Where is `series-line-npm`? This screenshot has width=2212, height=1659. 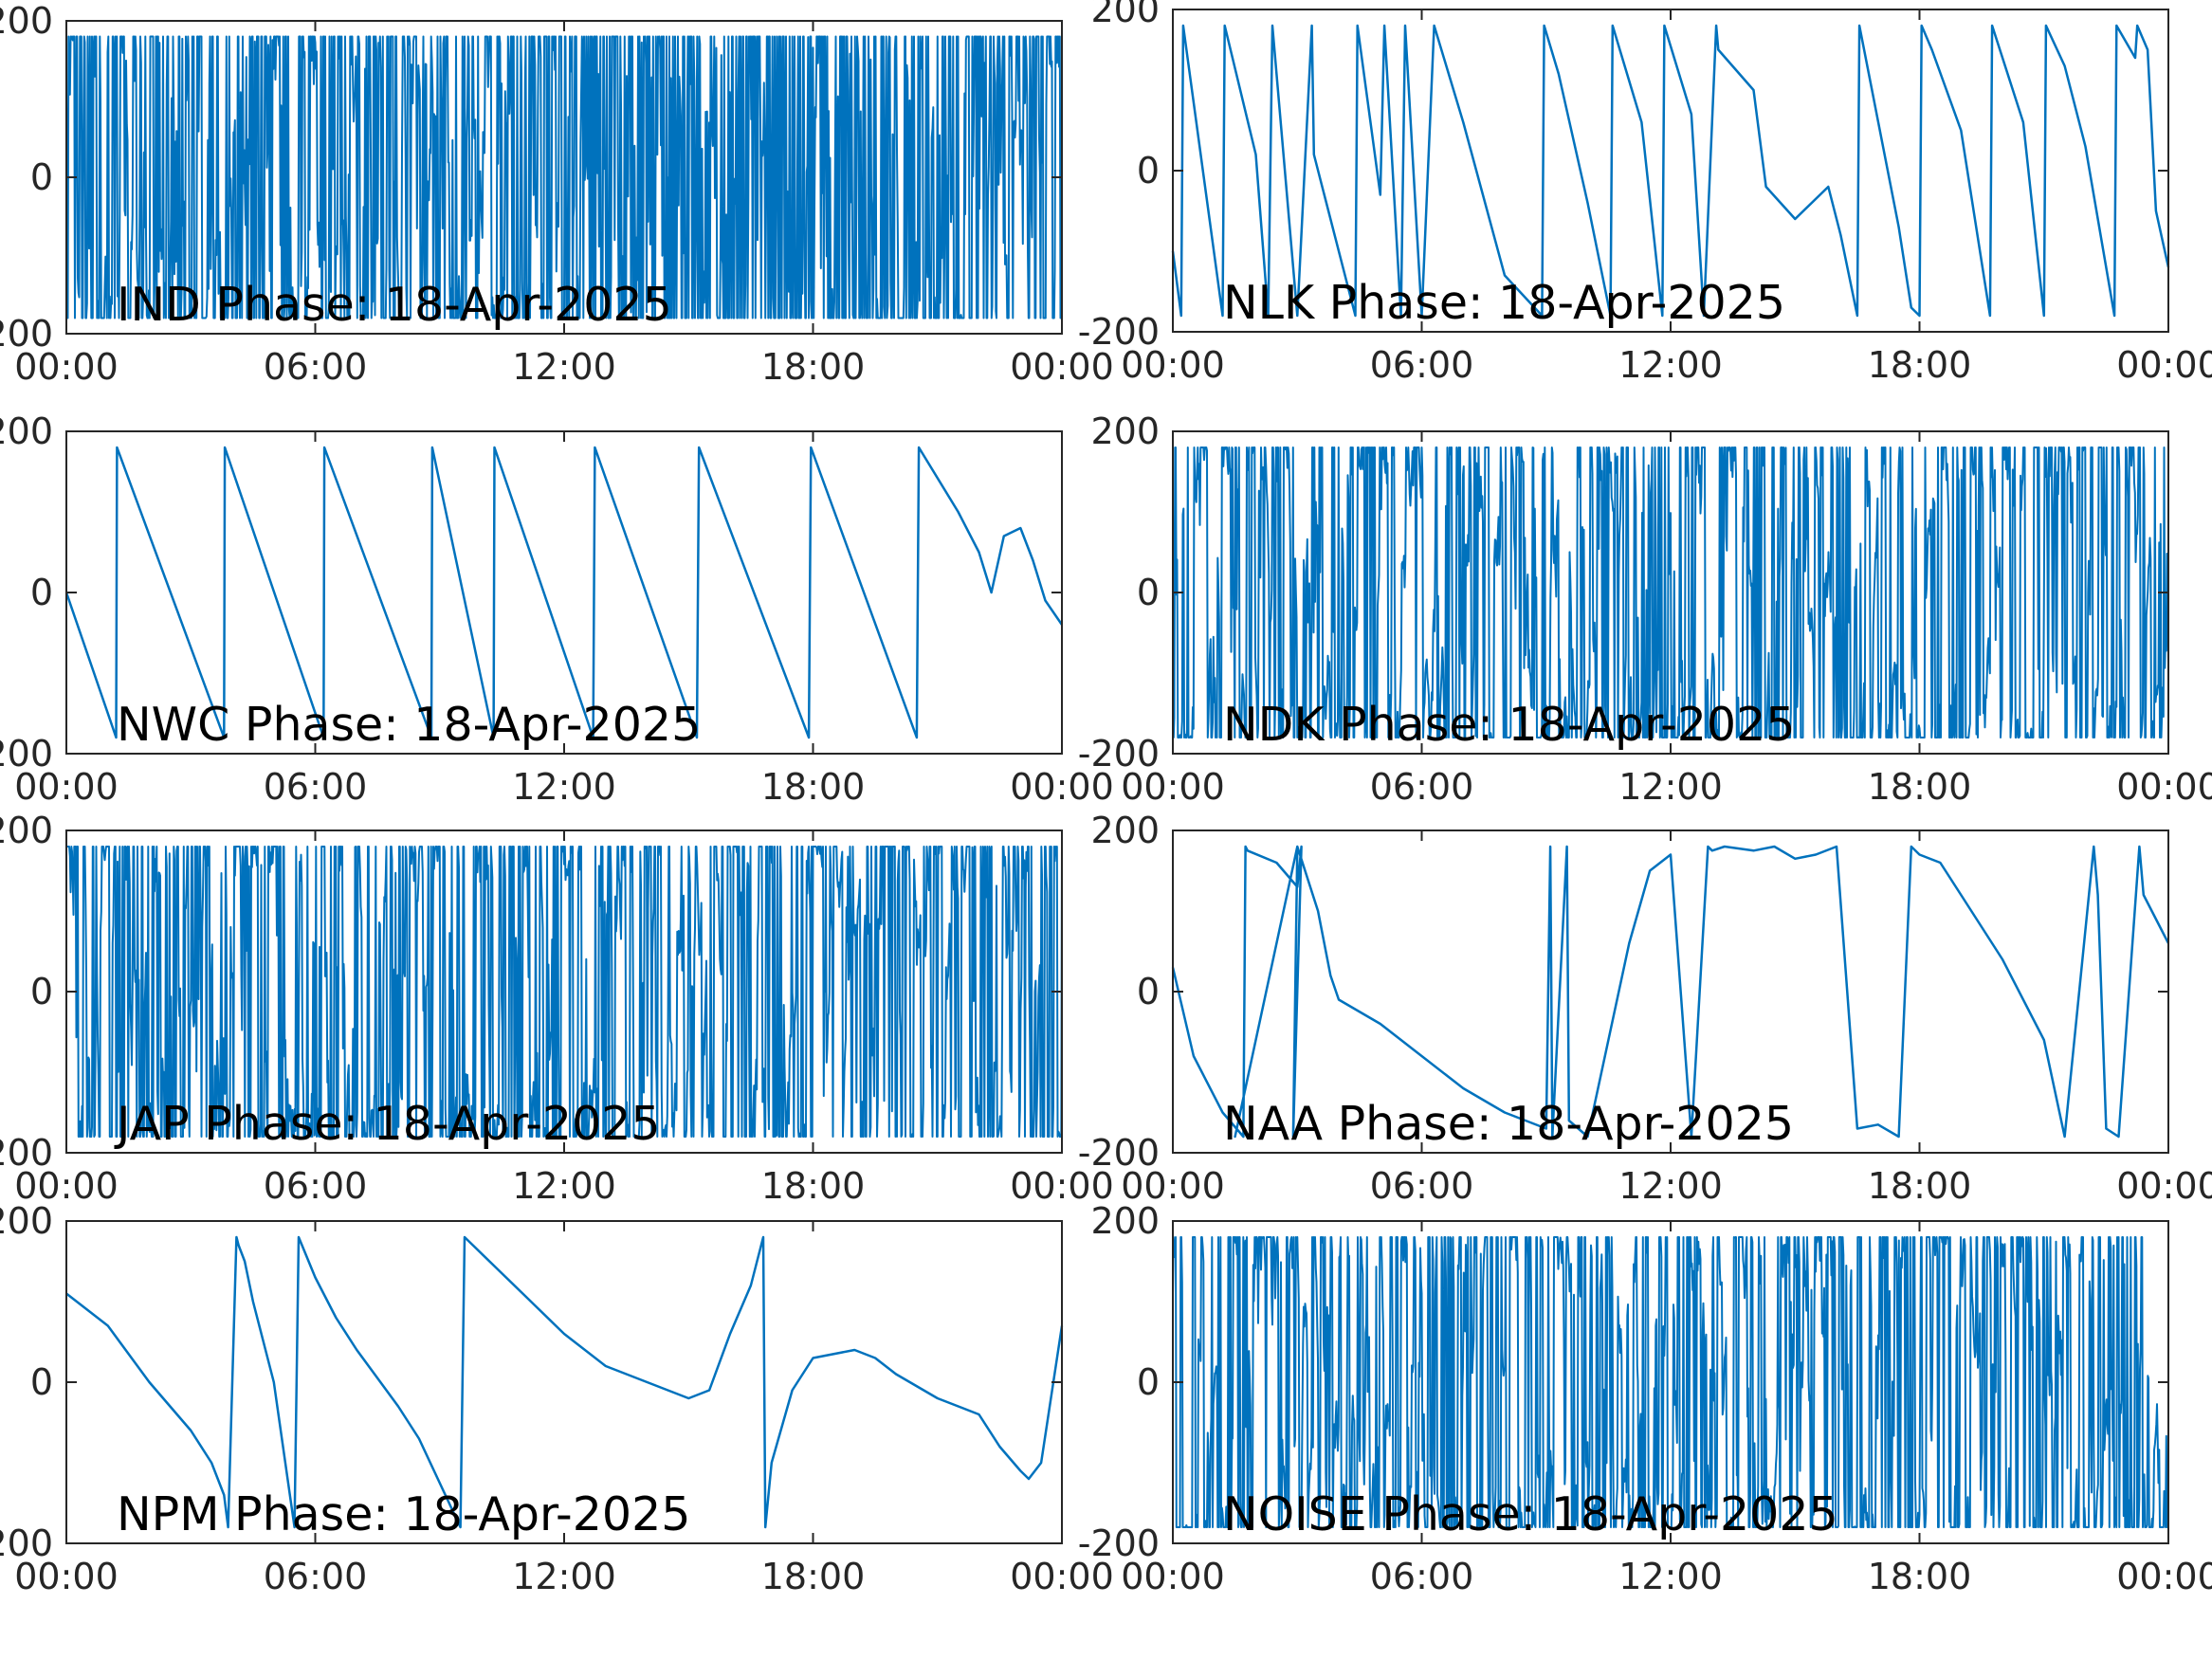
series-line-npm is located at coordinates (564, 1382).